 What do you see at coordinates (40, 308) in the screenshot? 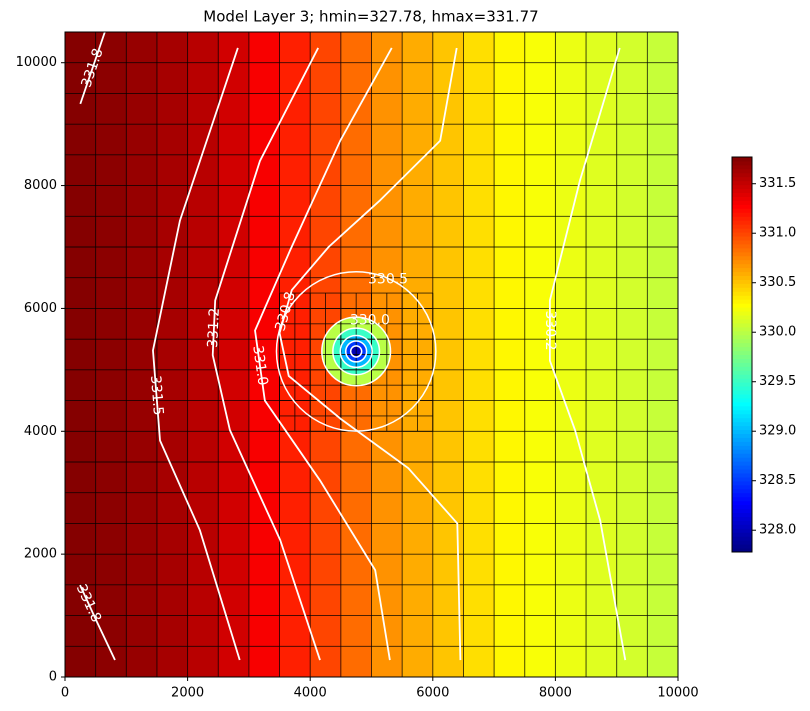
I see `y-tick-label: 6000` at bounding box center [40, 308].